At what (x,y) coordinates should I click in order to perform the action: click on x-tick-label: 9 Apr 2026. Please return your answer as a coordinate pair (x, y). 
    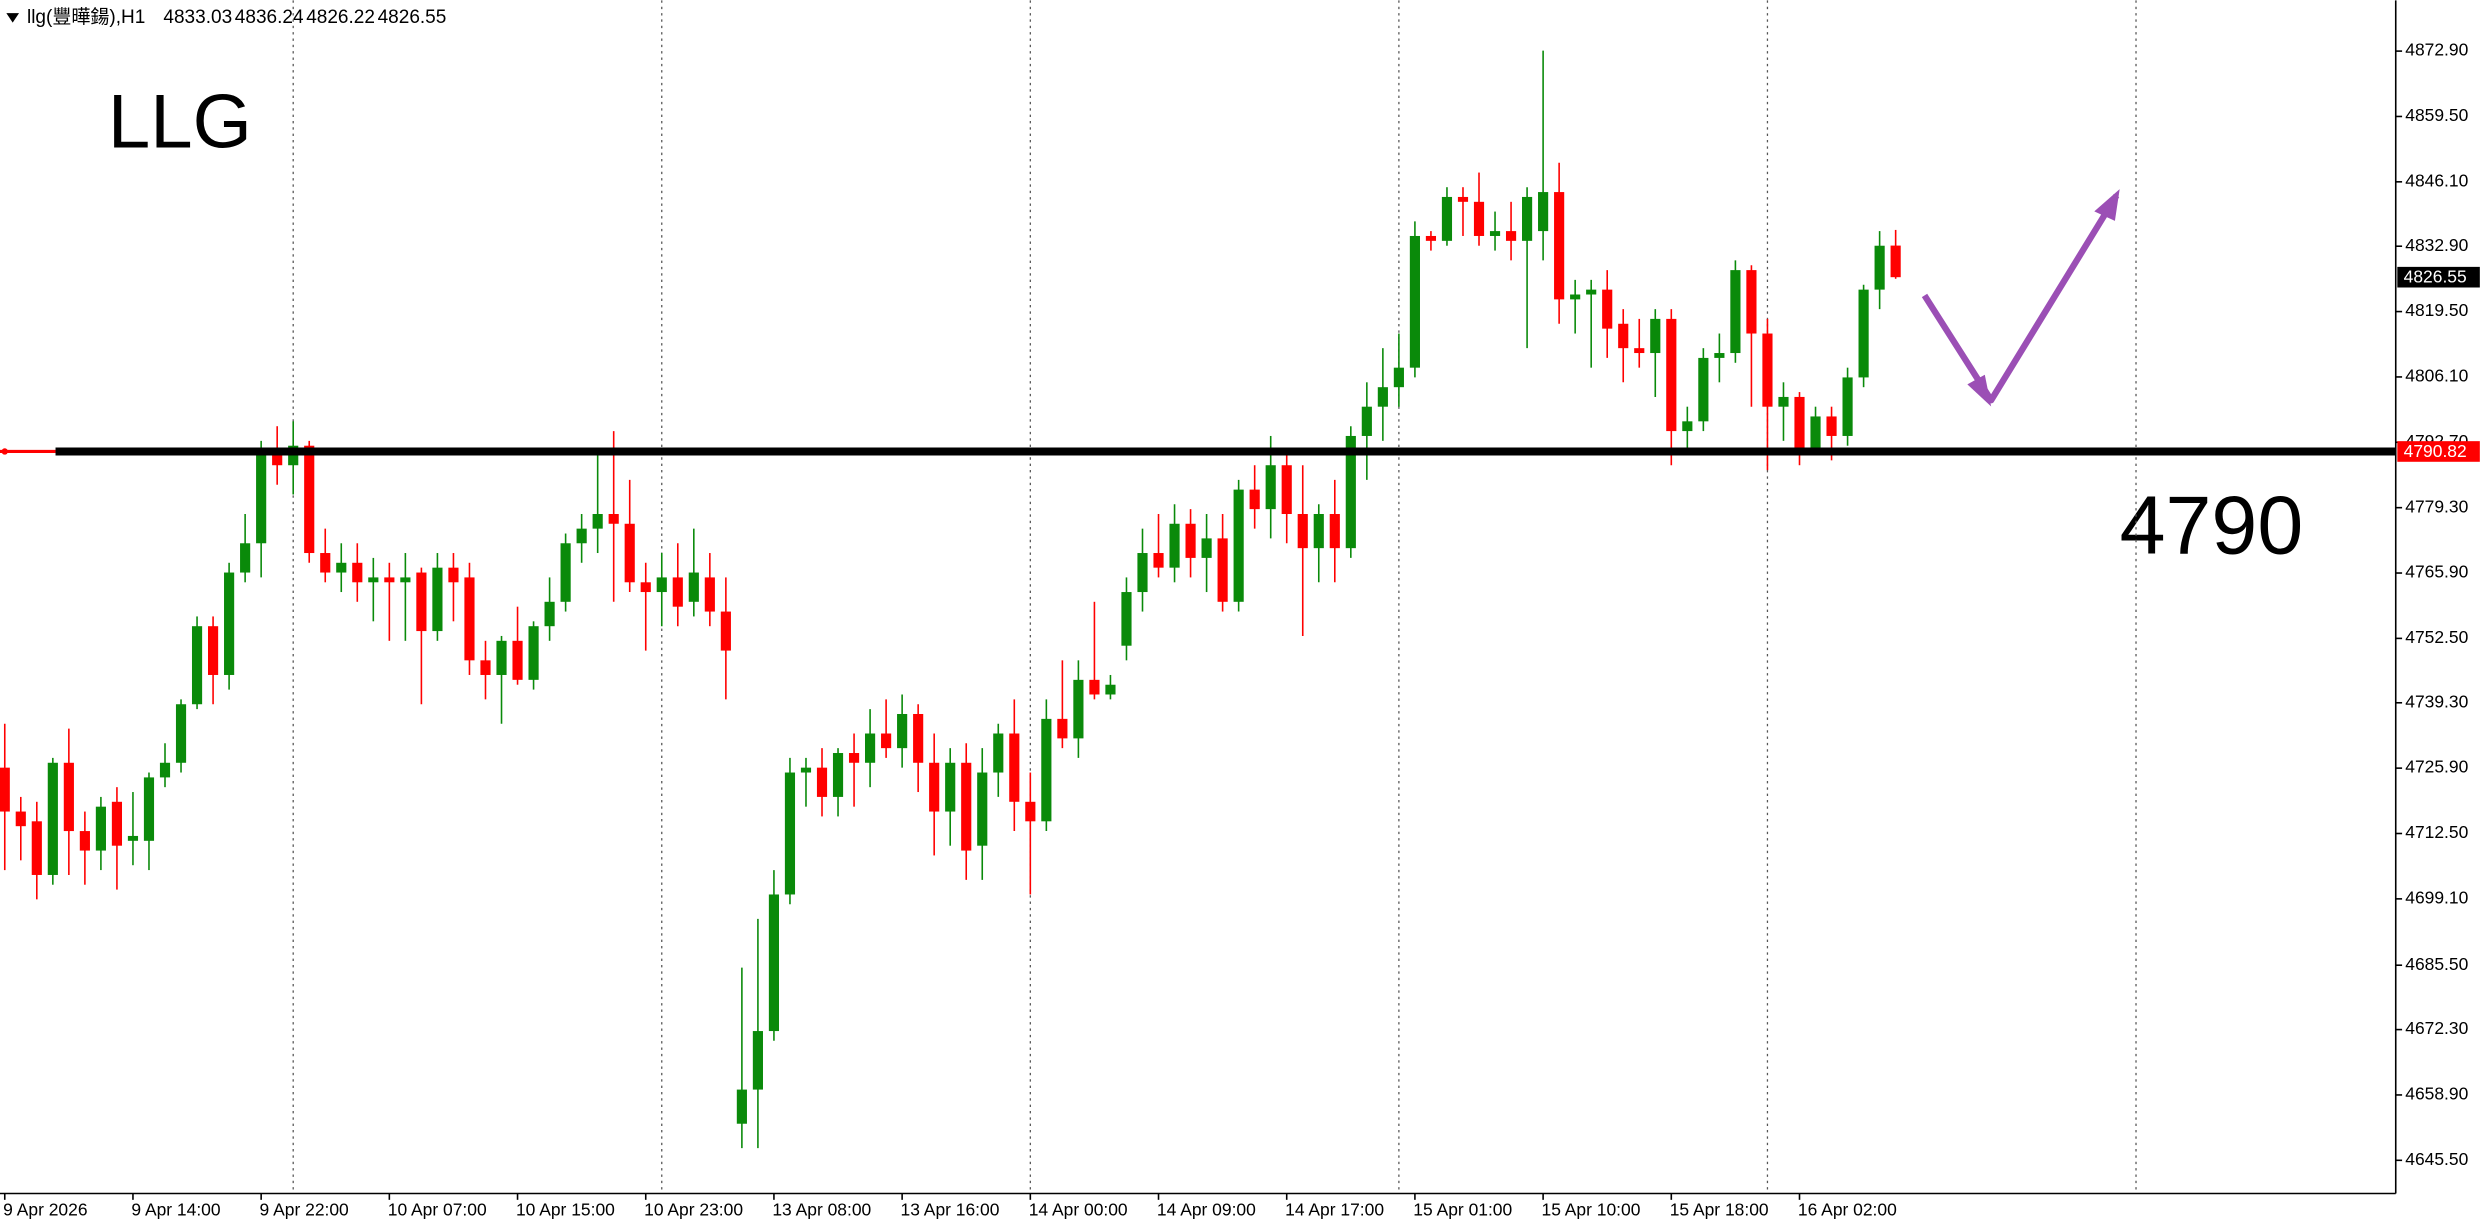
    Looking at the image, I should click on (45, 1210).